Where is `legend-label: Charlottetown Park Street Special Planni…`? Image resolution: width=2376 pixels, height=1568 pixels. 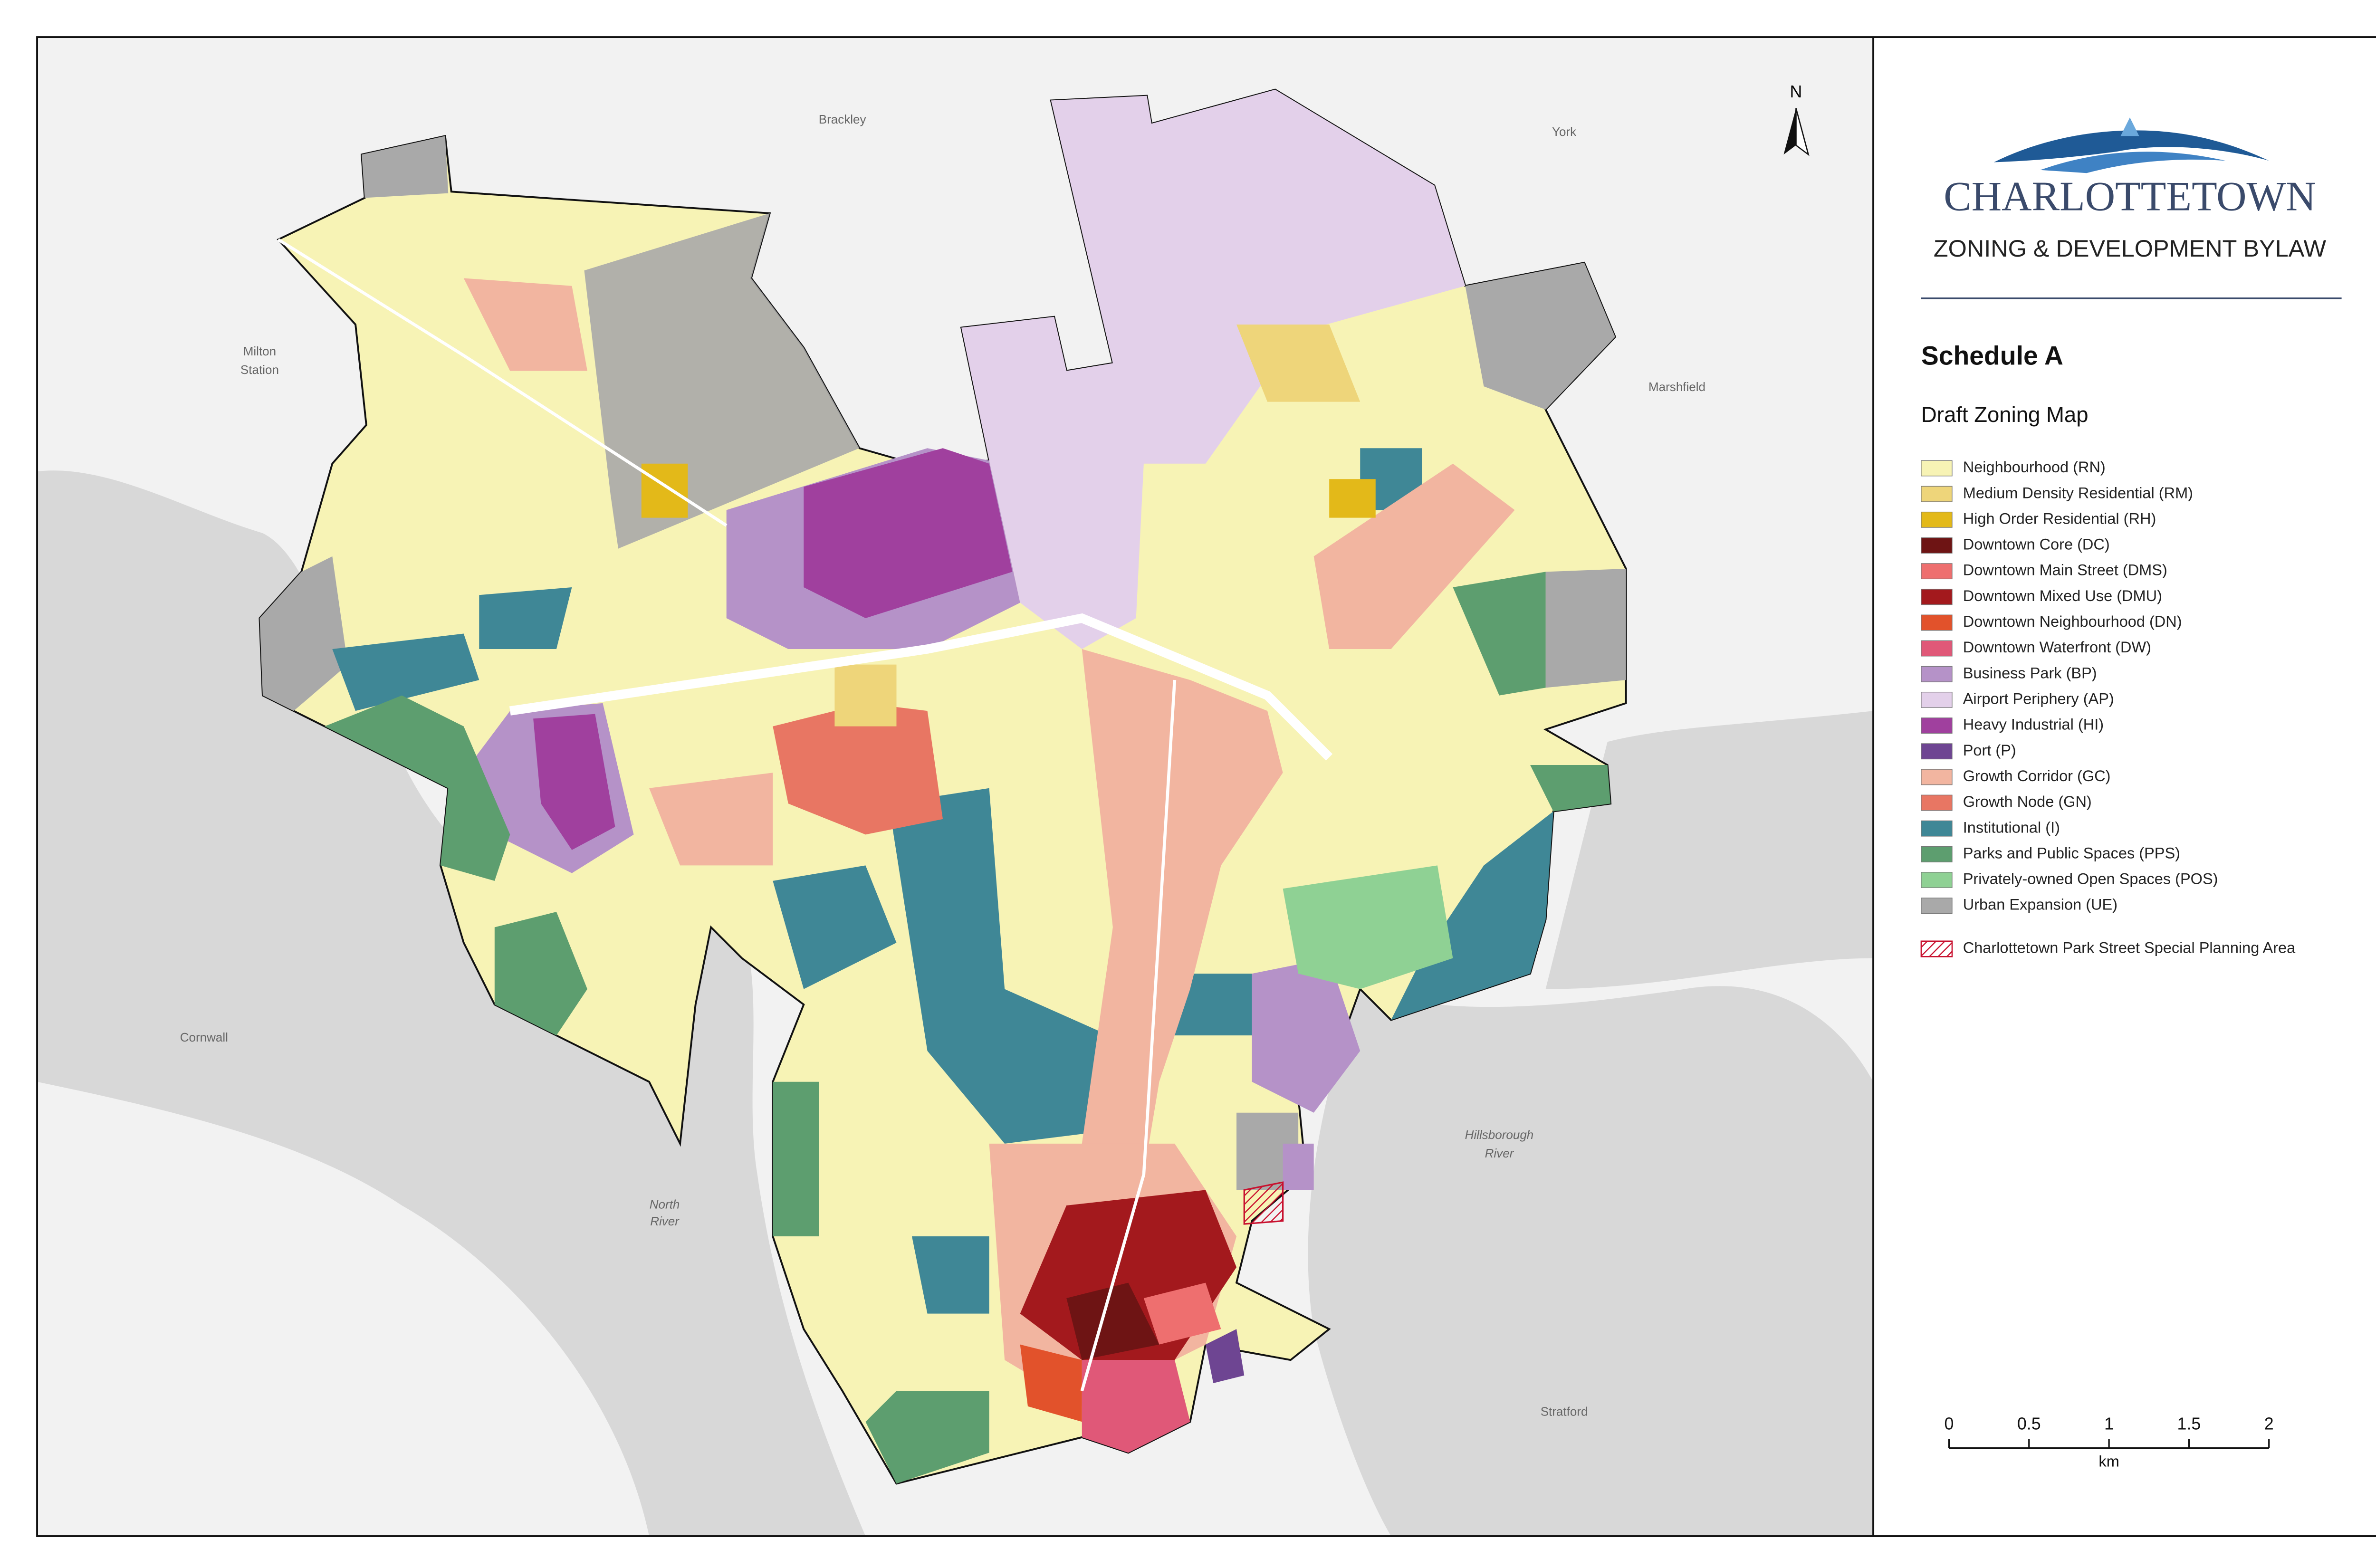
legend-label: Charlottetown Park Street Special Planni… is located at coordinates (2129, 948).